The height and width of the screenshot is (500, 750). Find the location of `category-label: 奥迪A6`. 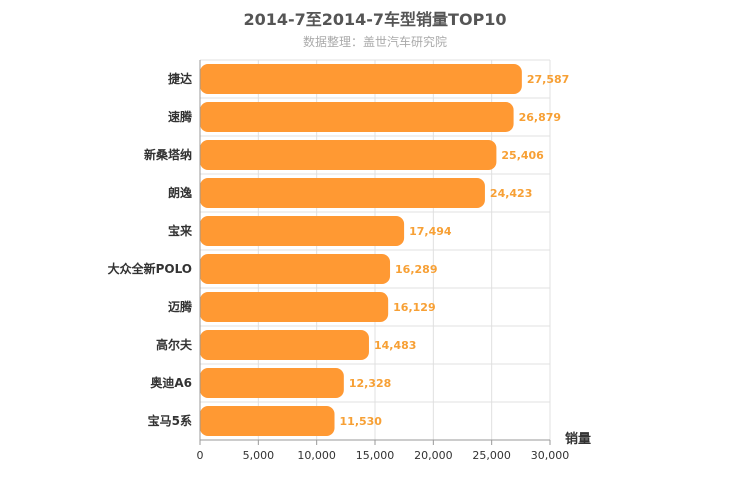

category-label: 奥迪A6 is located at coordinates (171, 382).